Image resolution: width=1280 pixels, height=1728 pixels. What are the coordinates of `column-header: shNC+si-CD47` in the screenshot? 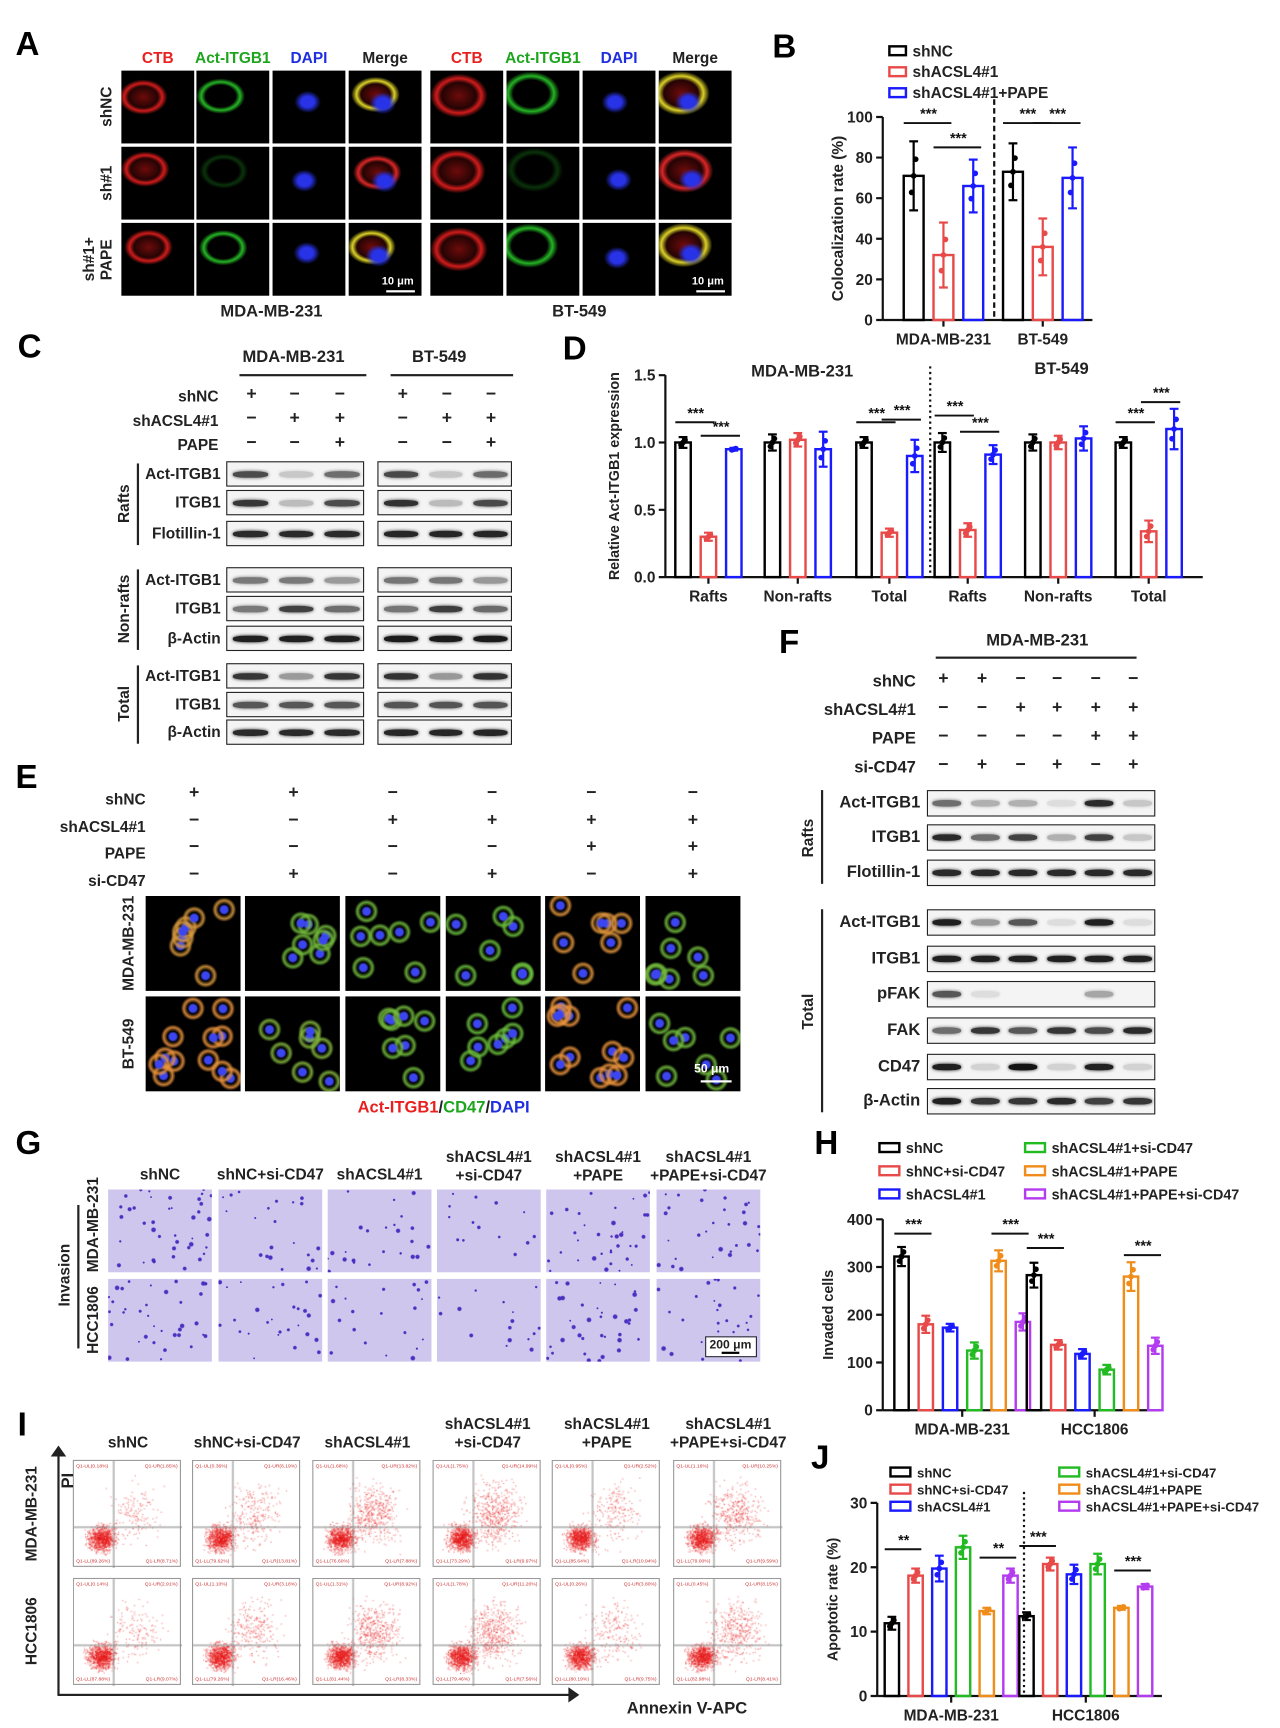 It's located at (270, 1174).